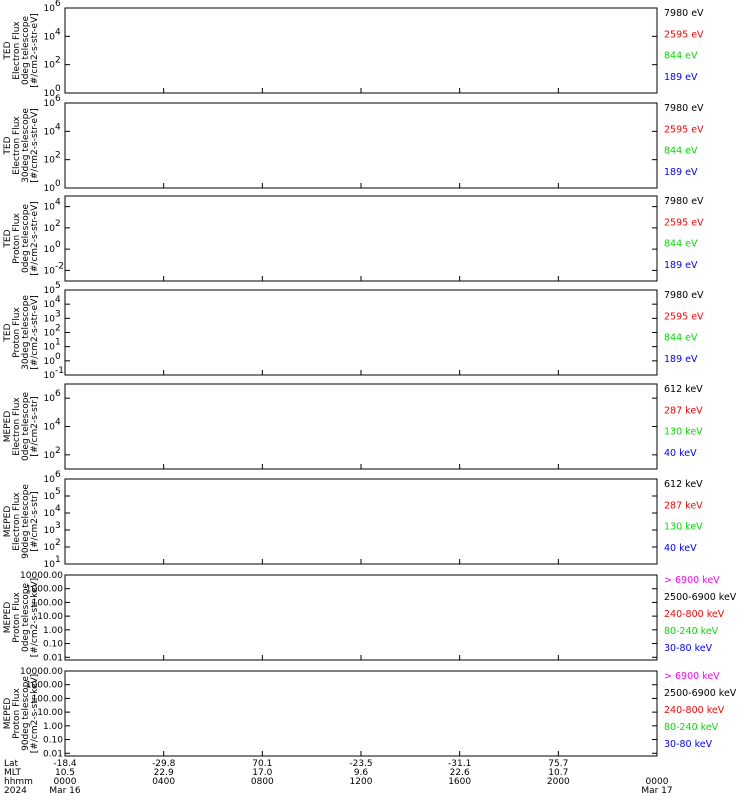 The width and height of the screenshot is (750, 800). Describe the element at coordinates (59, 266) in the screenshot. I see `y-tick-exponent: -2` at that location.